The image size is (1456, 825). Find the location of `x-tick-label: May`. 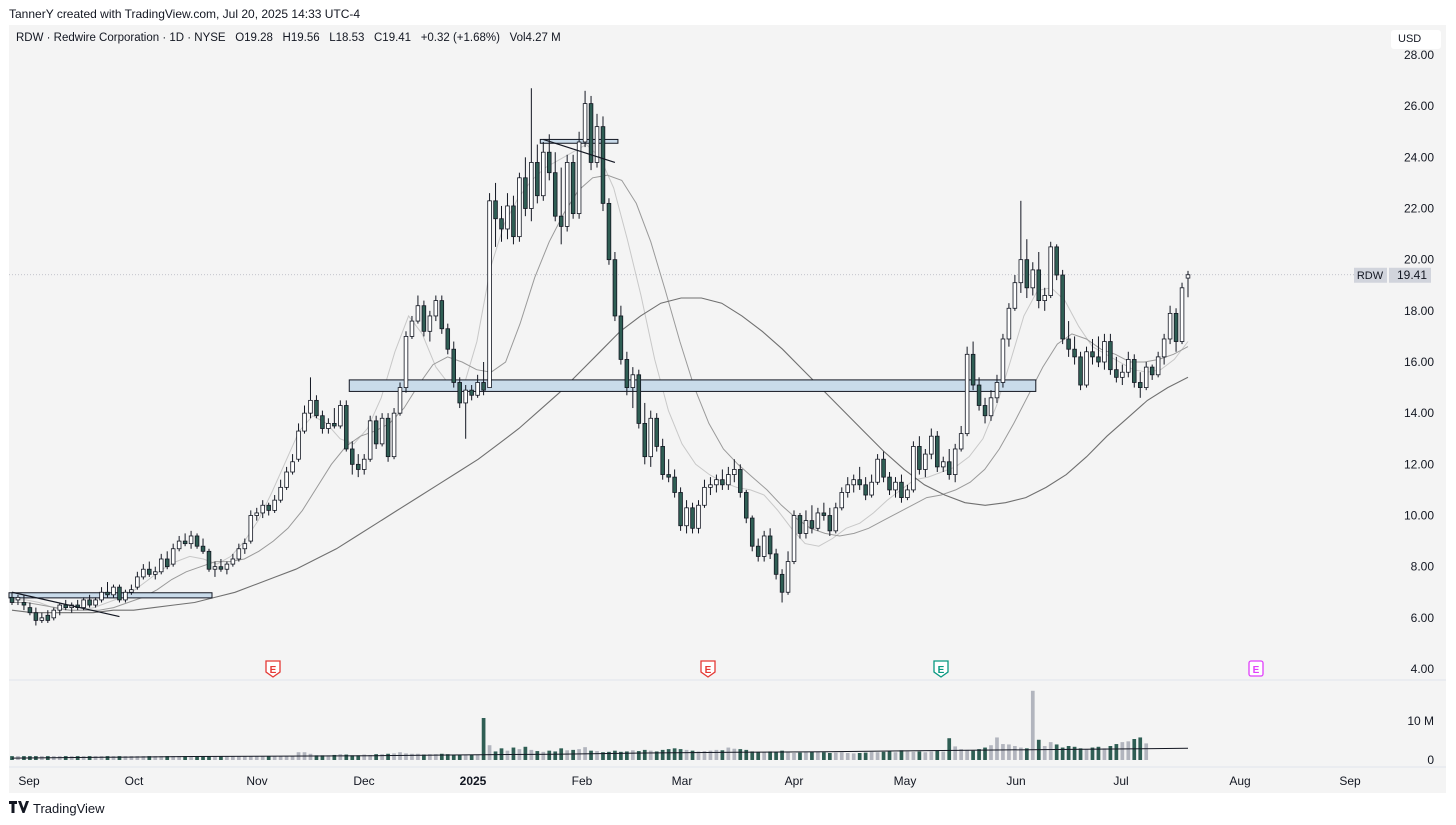

x-tick-label: May is located at coordinates (905, 781).